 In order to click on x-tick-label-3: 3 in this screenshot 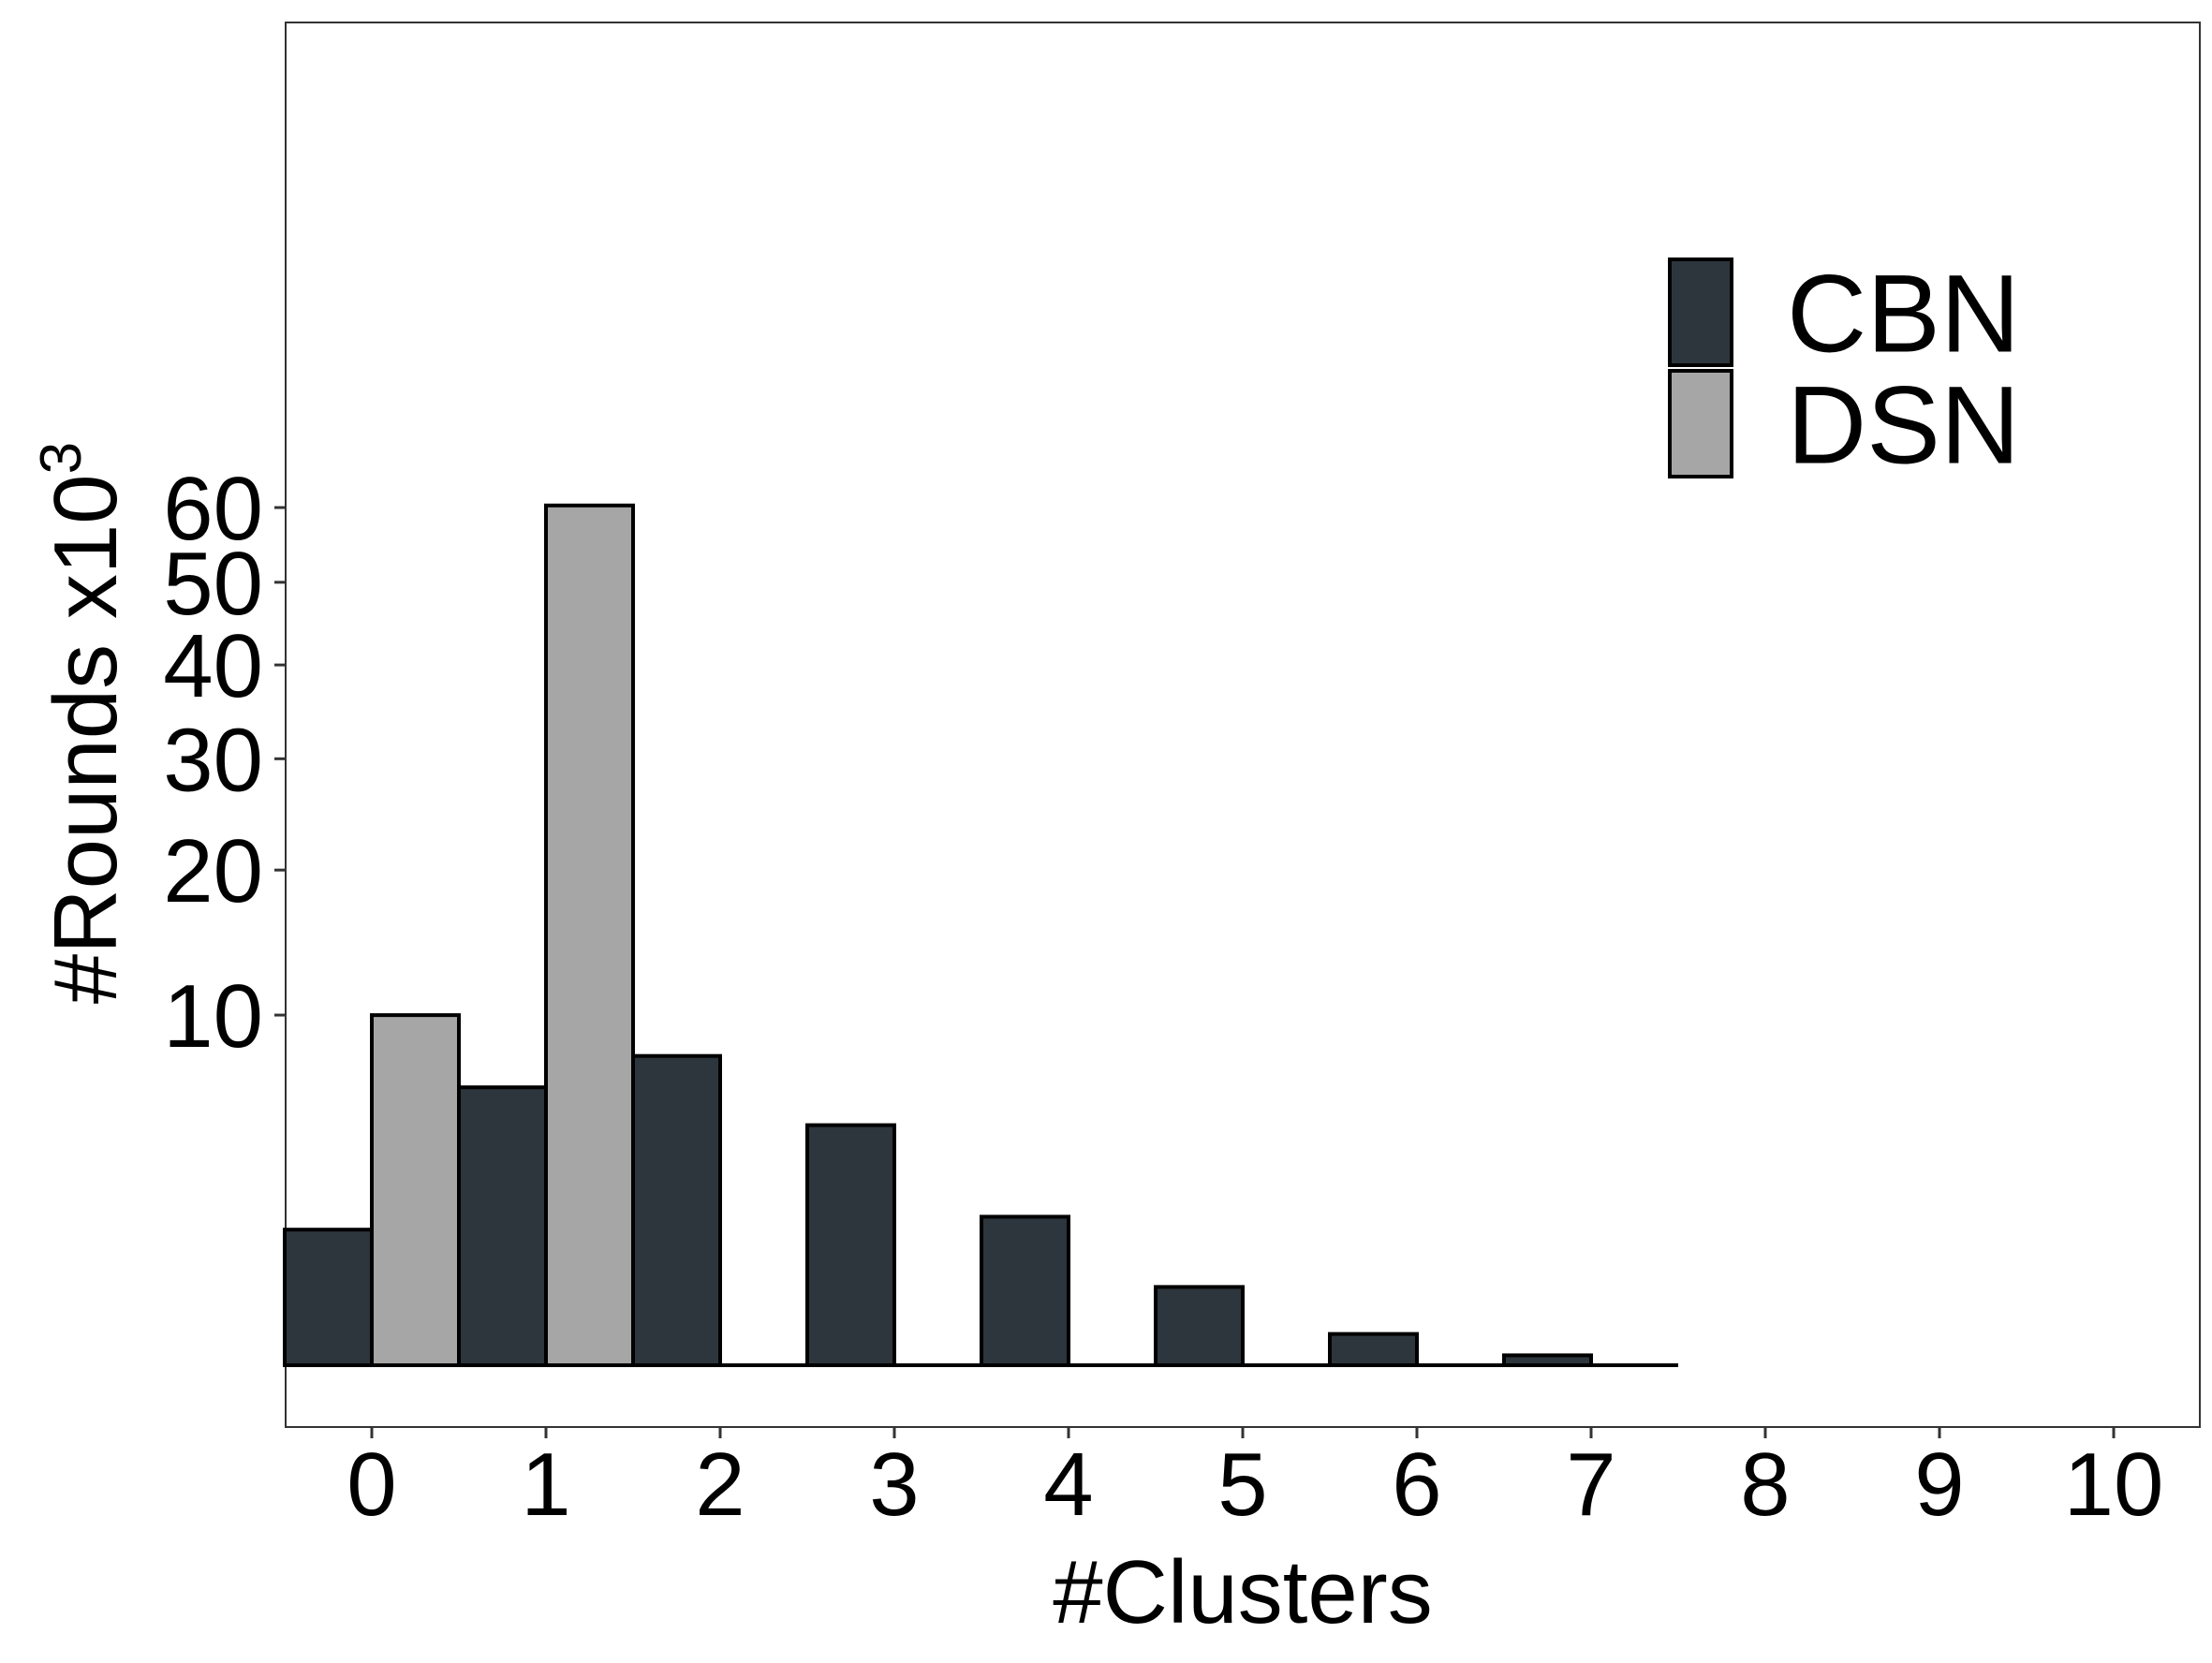, I will do `click(894, 1485)`.